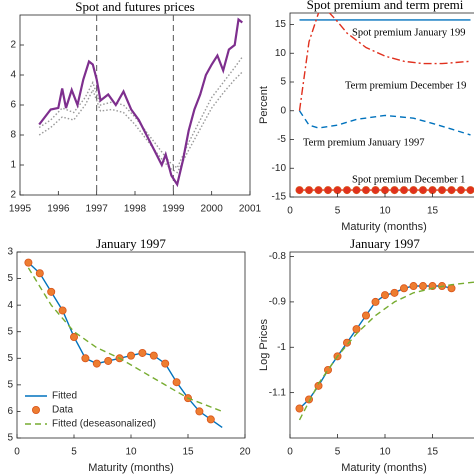 The image size is (474, 474). I want to click on chart-title: Spot and futures prices, so click(135, 7).